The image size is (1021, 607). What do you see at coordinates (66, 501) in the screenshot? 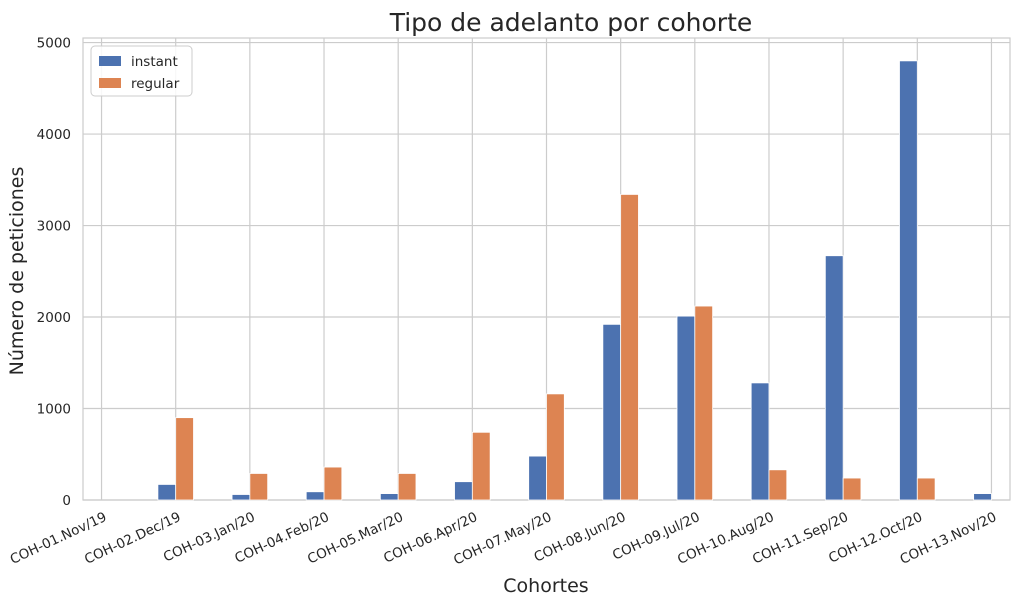
I see `y-tick-label: 0` at bounding box center [66, 501].